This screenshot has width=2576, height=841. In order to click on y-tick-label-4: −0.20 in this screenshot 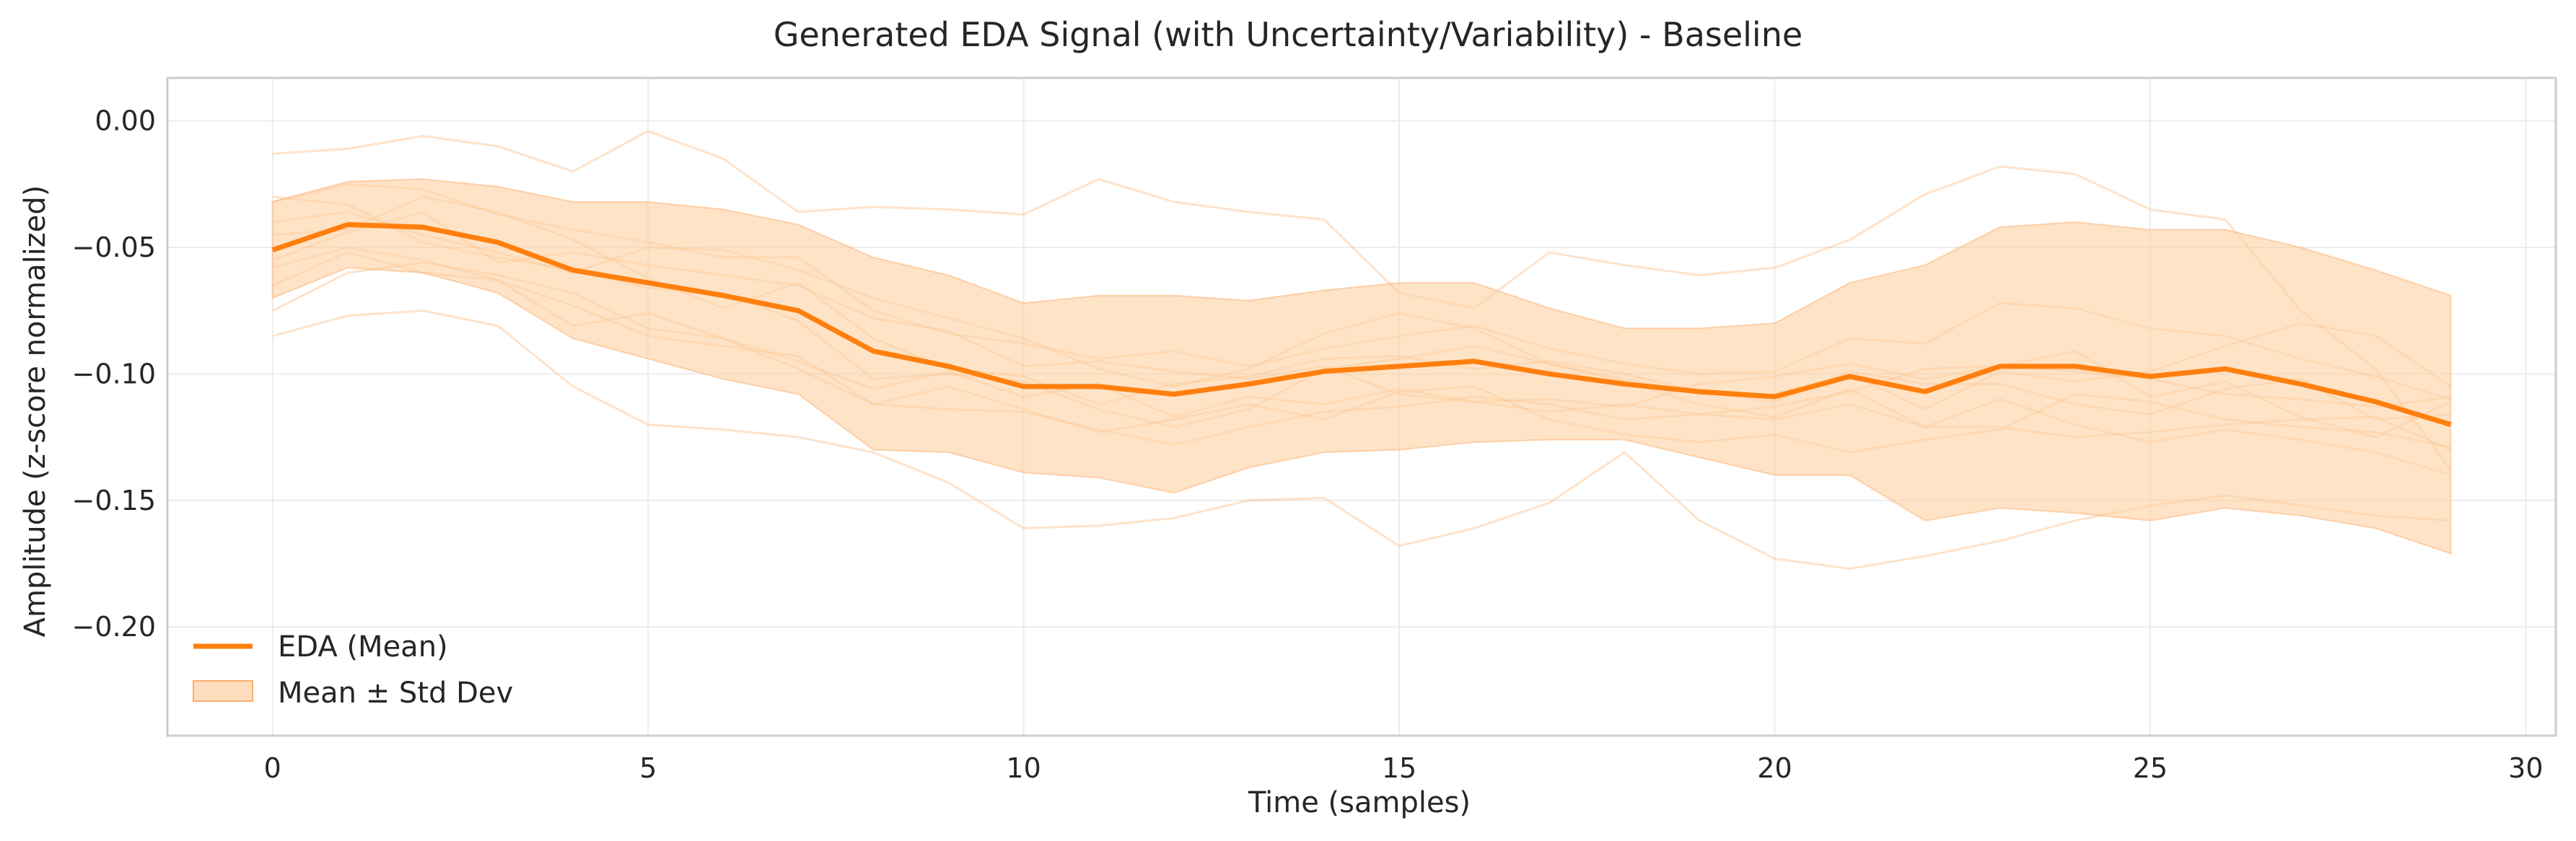, I will do `click(114, 627)`.